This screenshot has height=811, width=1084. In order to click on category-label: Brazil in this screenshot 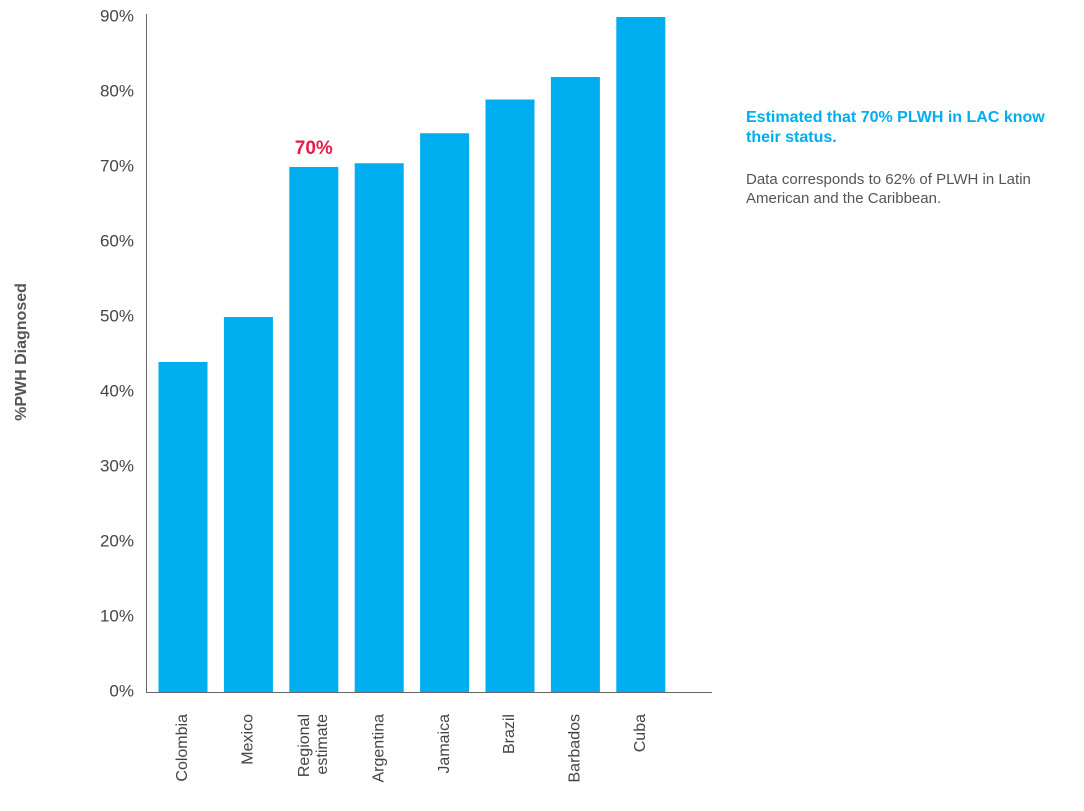, I will do `click(509, 734)`.